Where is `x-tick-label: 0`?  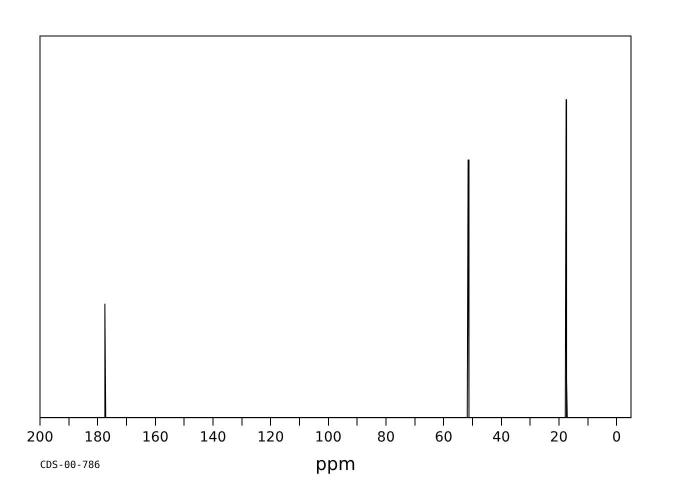 x-tick-label: 0 is located at coordinates (617, 438).